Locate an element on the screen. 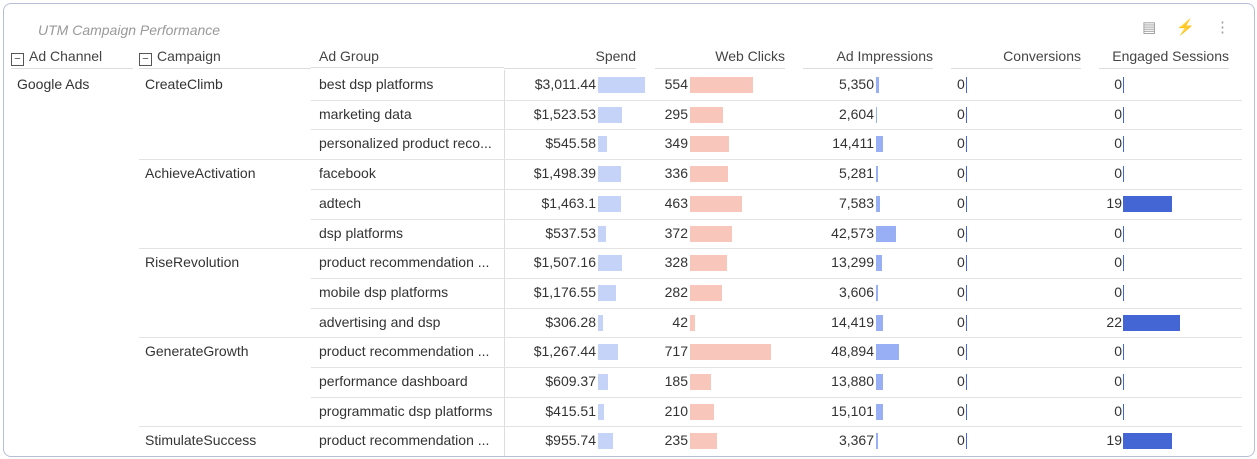 Image resolution: width=1257 pixels, height=459 pixels. web-clicks-value: 235 is located at coordinates (676, 440).